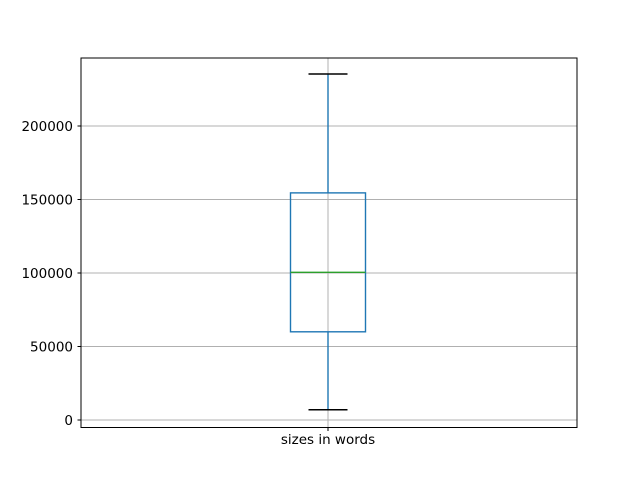 This screenshot has width=640, height=480. Describe the element at coordinates (47, 200) in the screenshot. I see `y-tick-label: 150000` at that location.